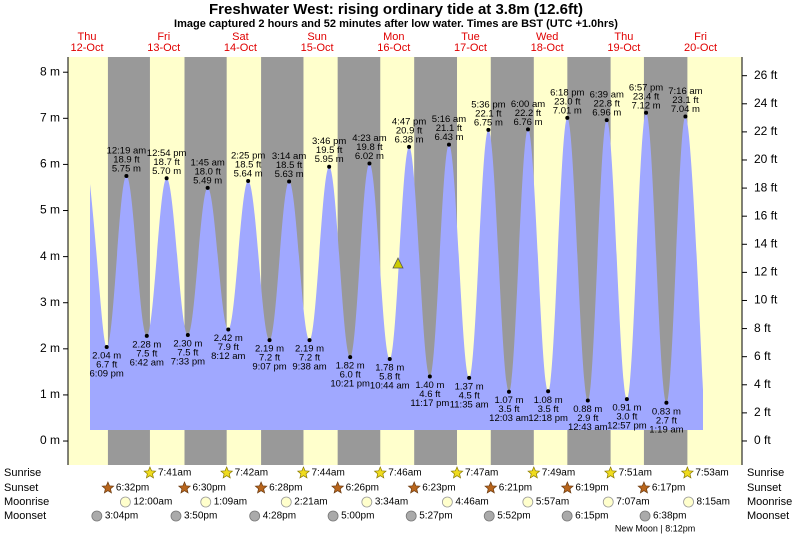 The image size is (793, 538). Describe the element at coordinates (438, 488) in the screenshot. I see `sunset-time: 6:23pm` at that location.